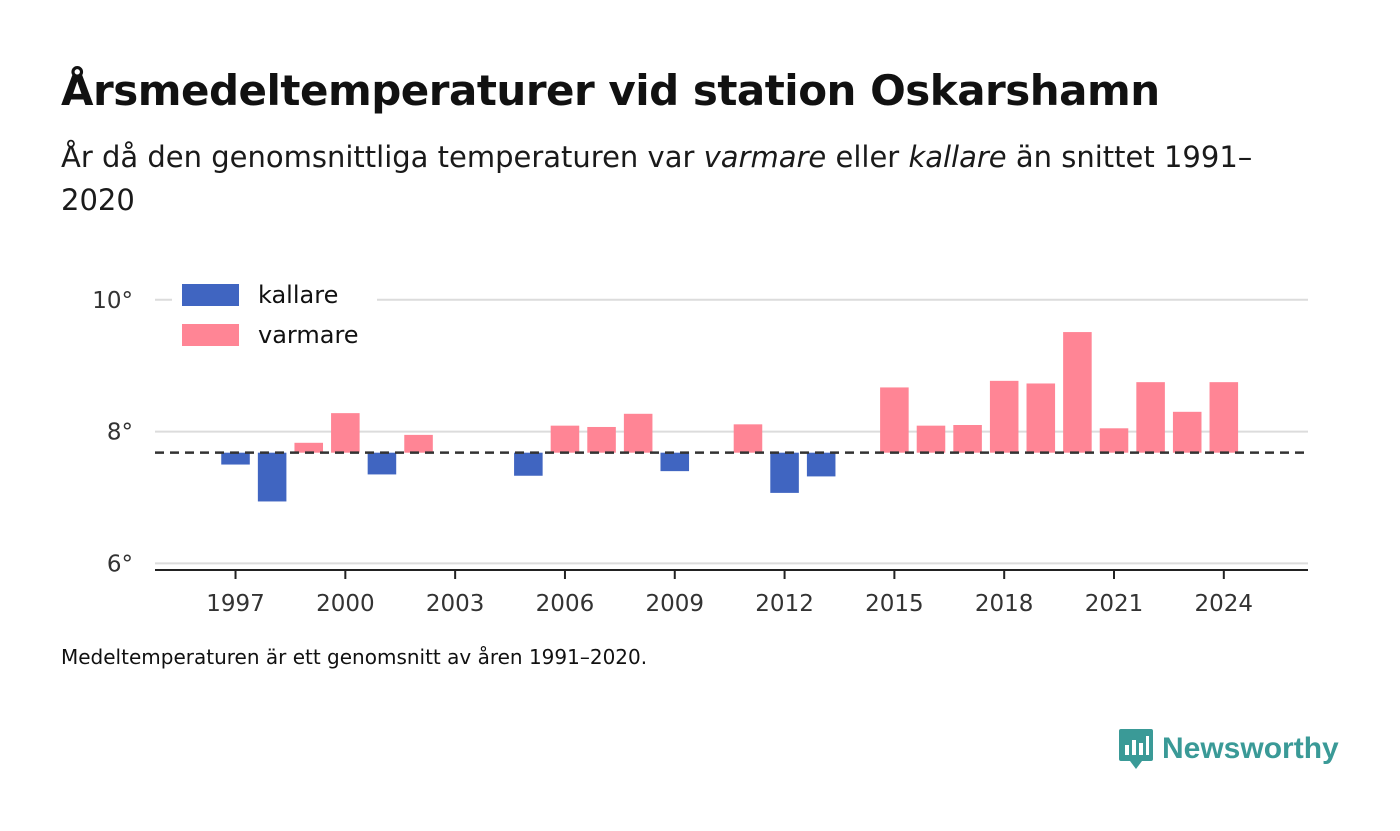 The image size is (1400, 831). I want to click on legend: kallare varmare, so click(274, 315).